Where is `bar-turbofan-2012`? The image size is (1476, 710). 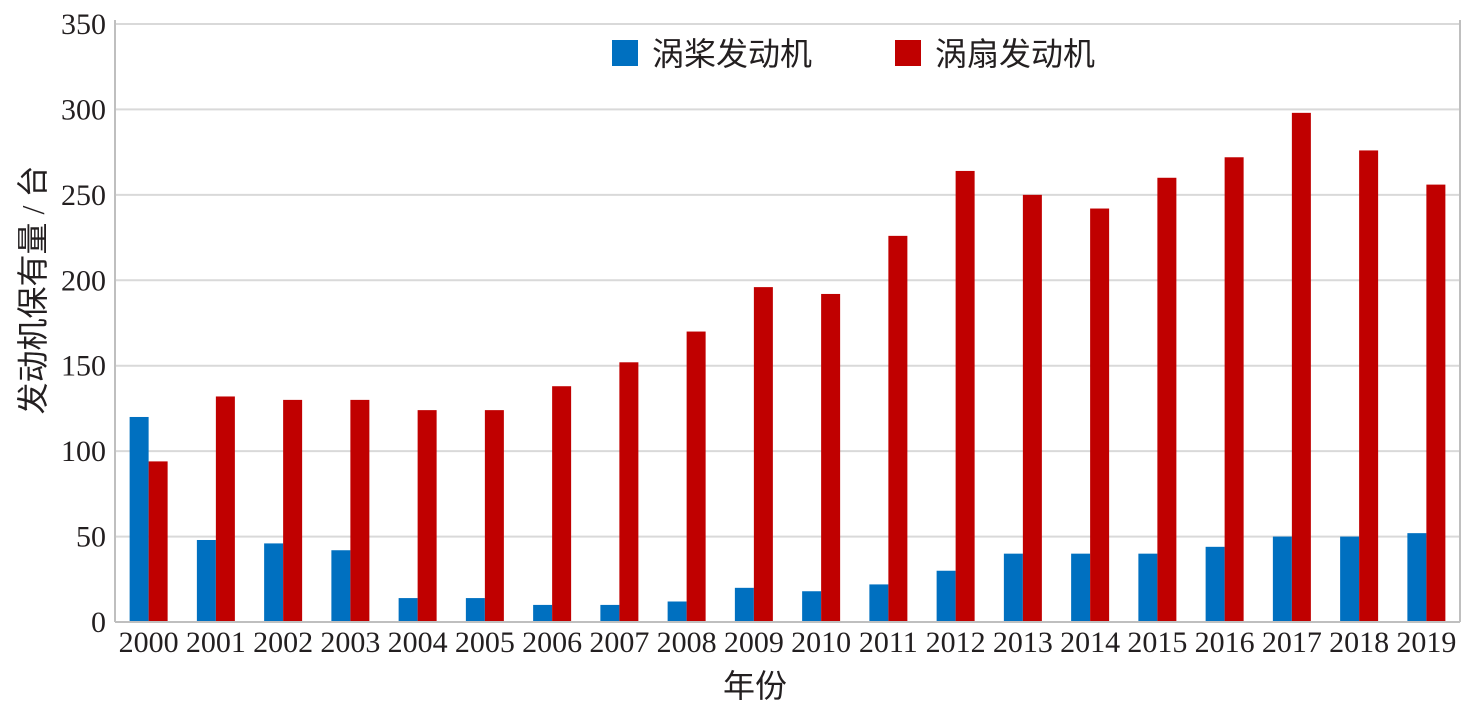
bar-turbofan-2012 is located at coordinates (965, 396).